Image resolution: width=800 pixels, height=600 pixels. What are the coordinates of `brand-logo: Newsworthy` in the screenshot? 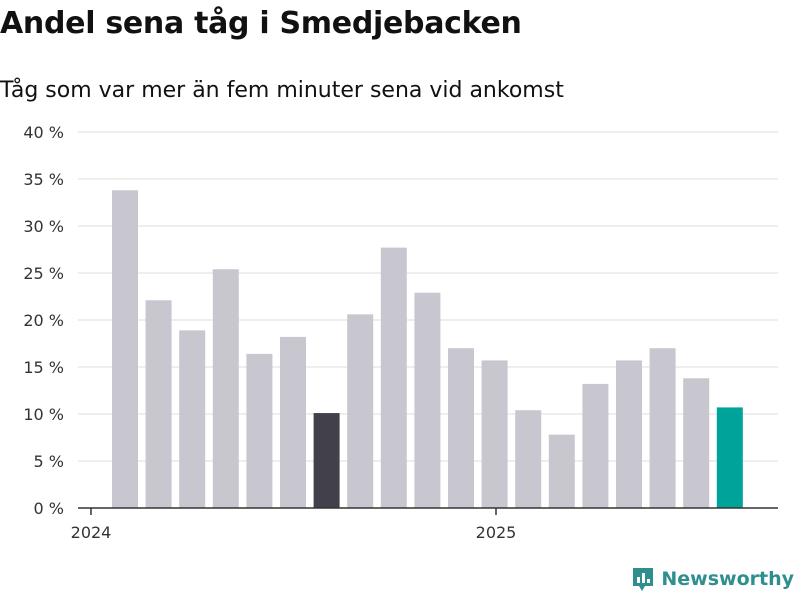 It's located at (712, 579).